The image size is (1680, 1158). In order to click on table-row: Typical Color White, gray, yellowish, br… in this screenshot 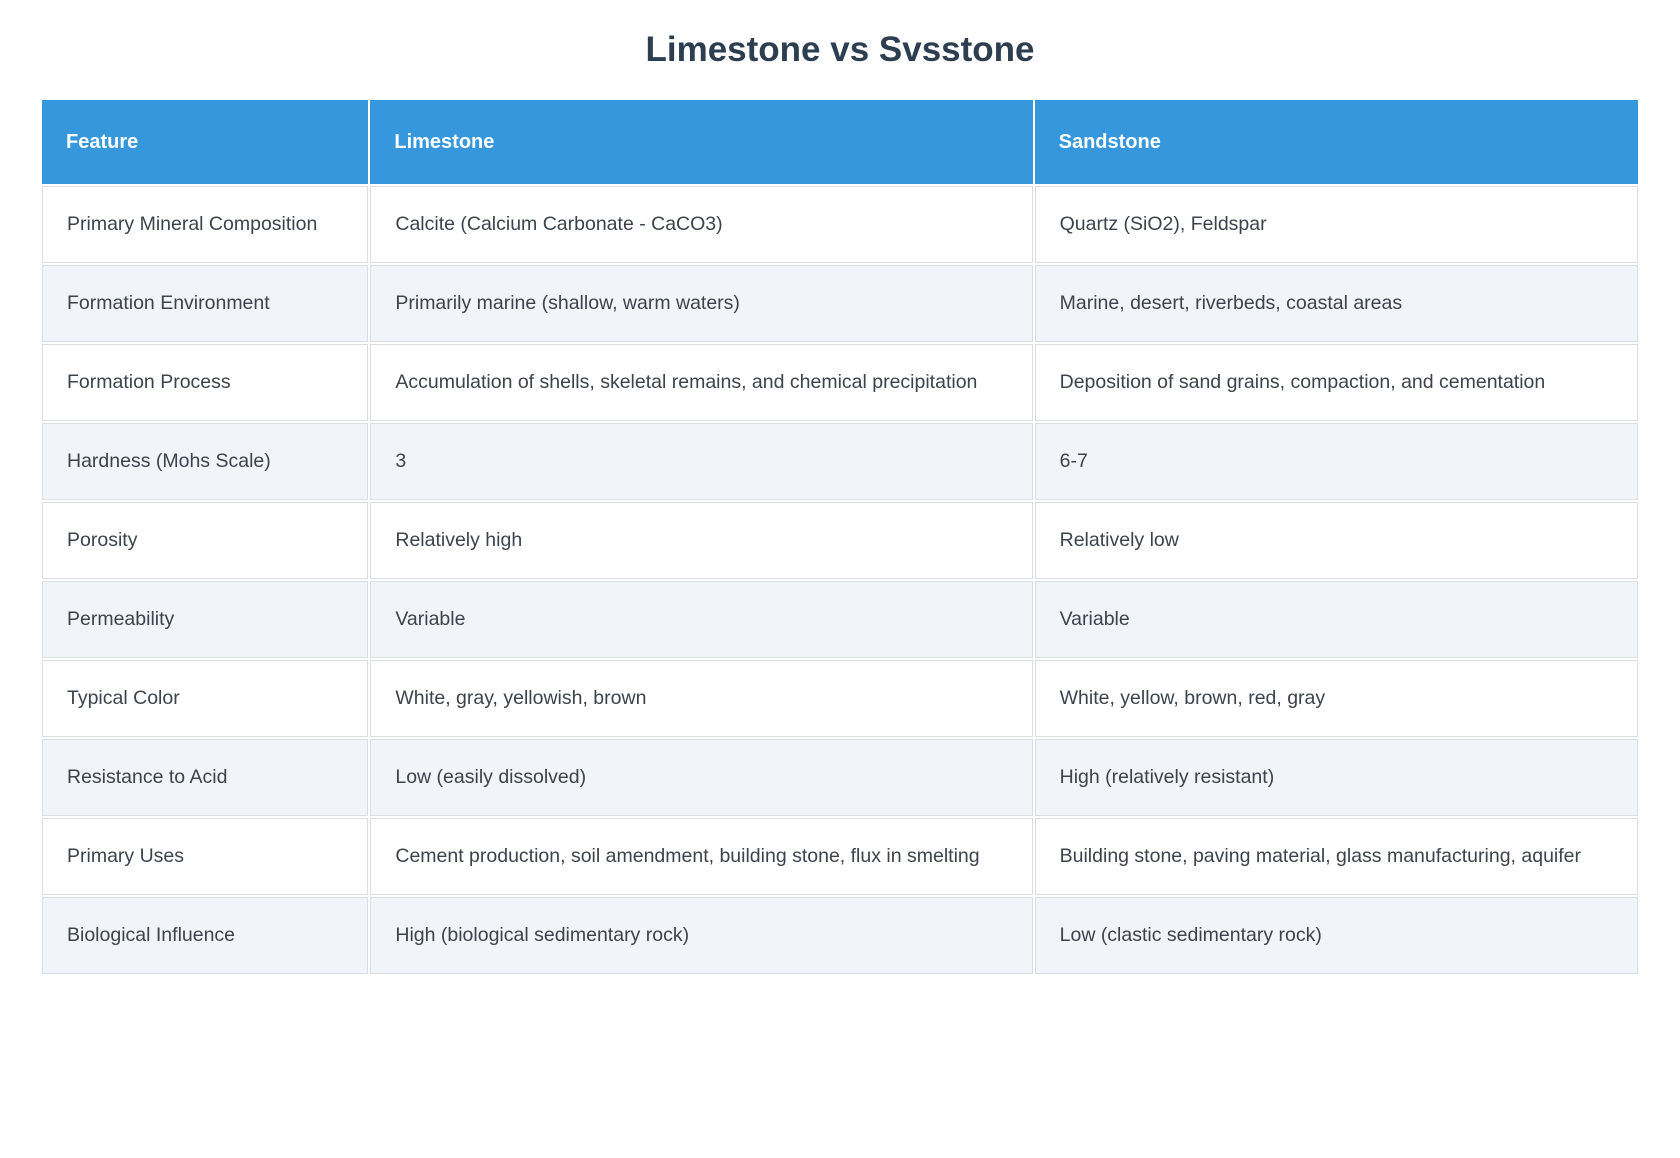, I will do `click(840, 698)`.